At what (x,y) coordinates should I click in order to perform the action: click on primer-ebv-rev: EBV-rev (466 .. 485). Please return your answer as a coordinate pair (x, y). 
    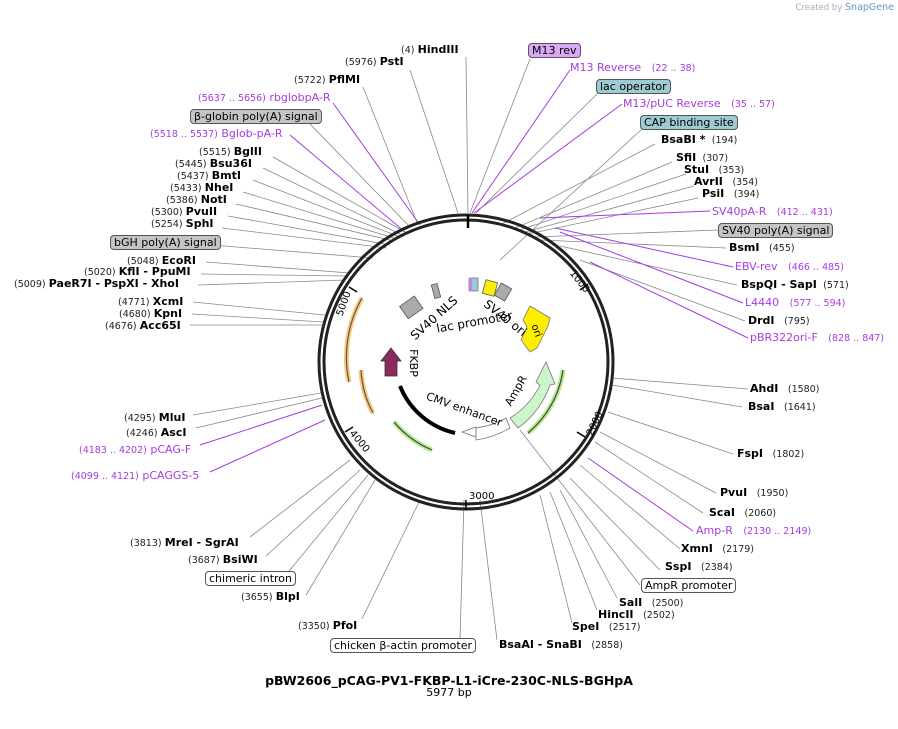
    Looking at the image, I should click on (789, 267).